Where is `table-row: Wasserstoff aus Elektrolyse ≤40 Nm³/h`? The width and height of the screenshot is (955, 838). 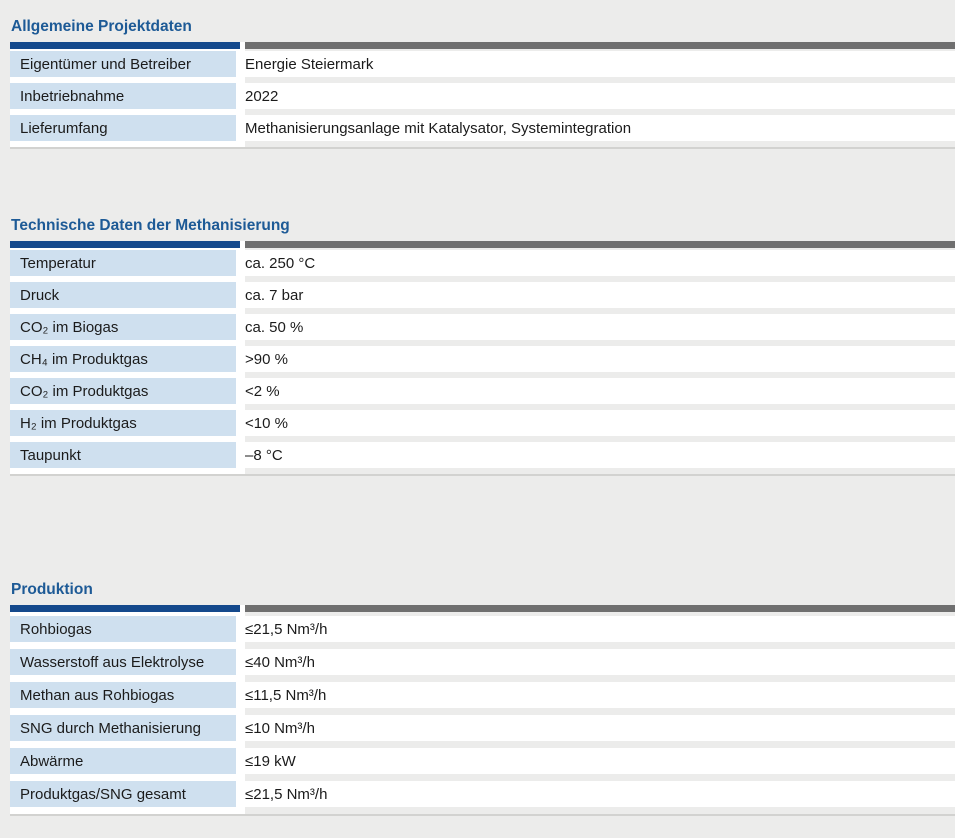
table-row: Wasserstoff aus Elektrolyse ≤40 Nm³/h is located at coordinates (482, 662).